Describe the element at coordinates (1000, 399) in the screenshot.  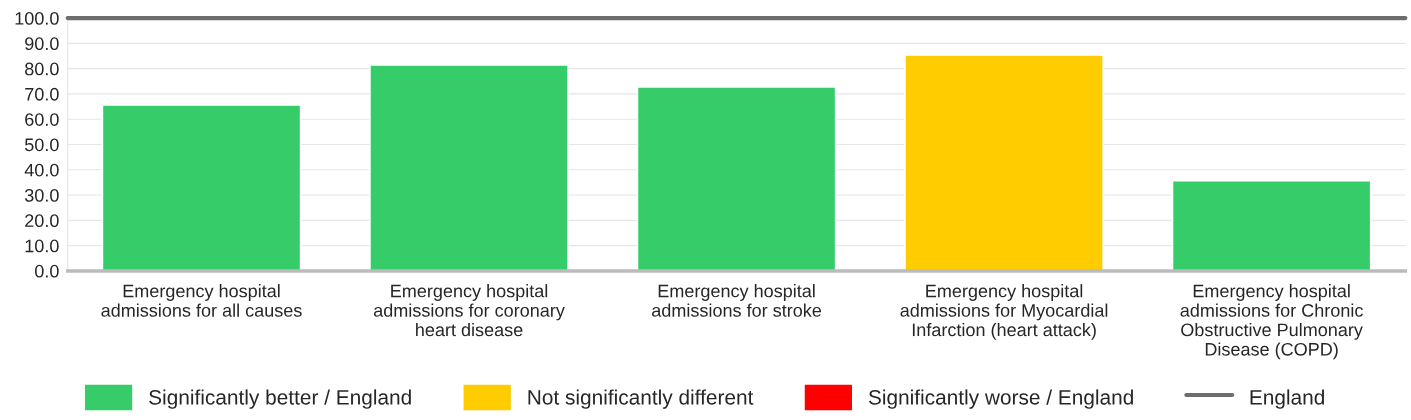
I see `legend-label: Significantly worse / England` at that location.